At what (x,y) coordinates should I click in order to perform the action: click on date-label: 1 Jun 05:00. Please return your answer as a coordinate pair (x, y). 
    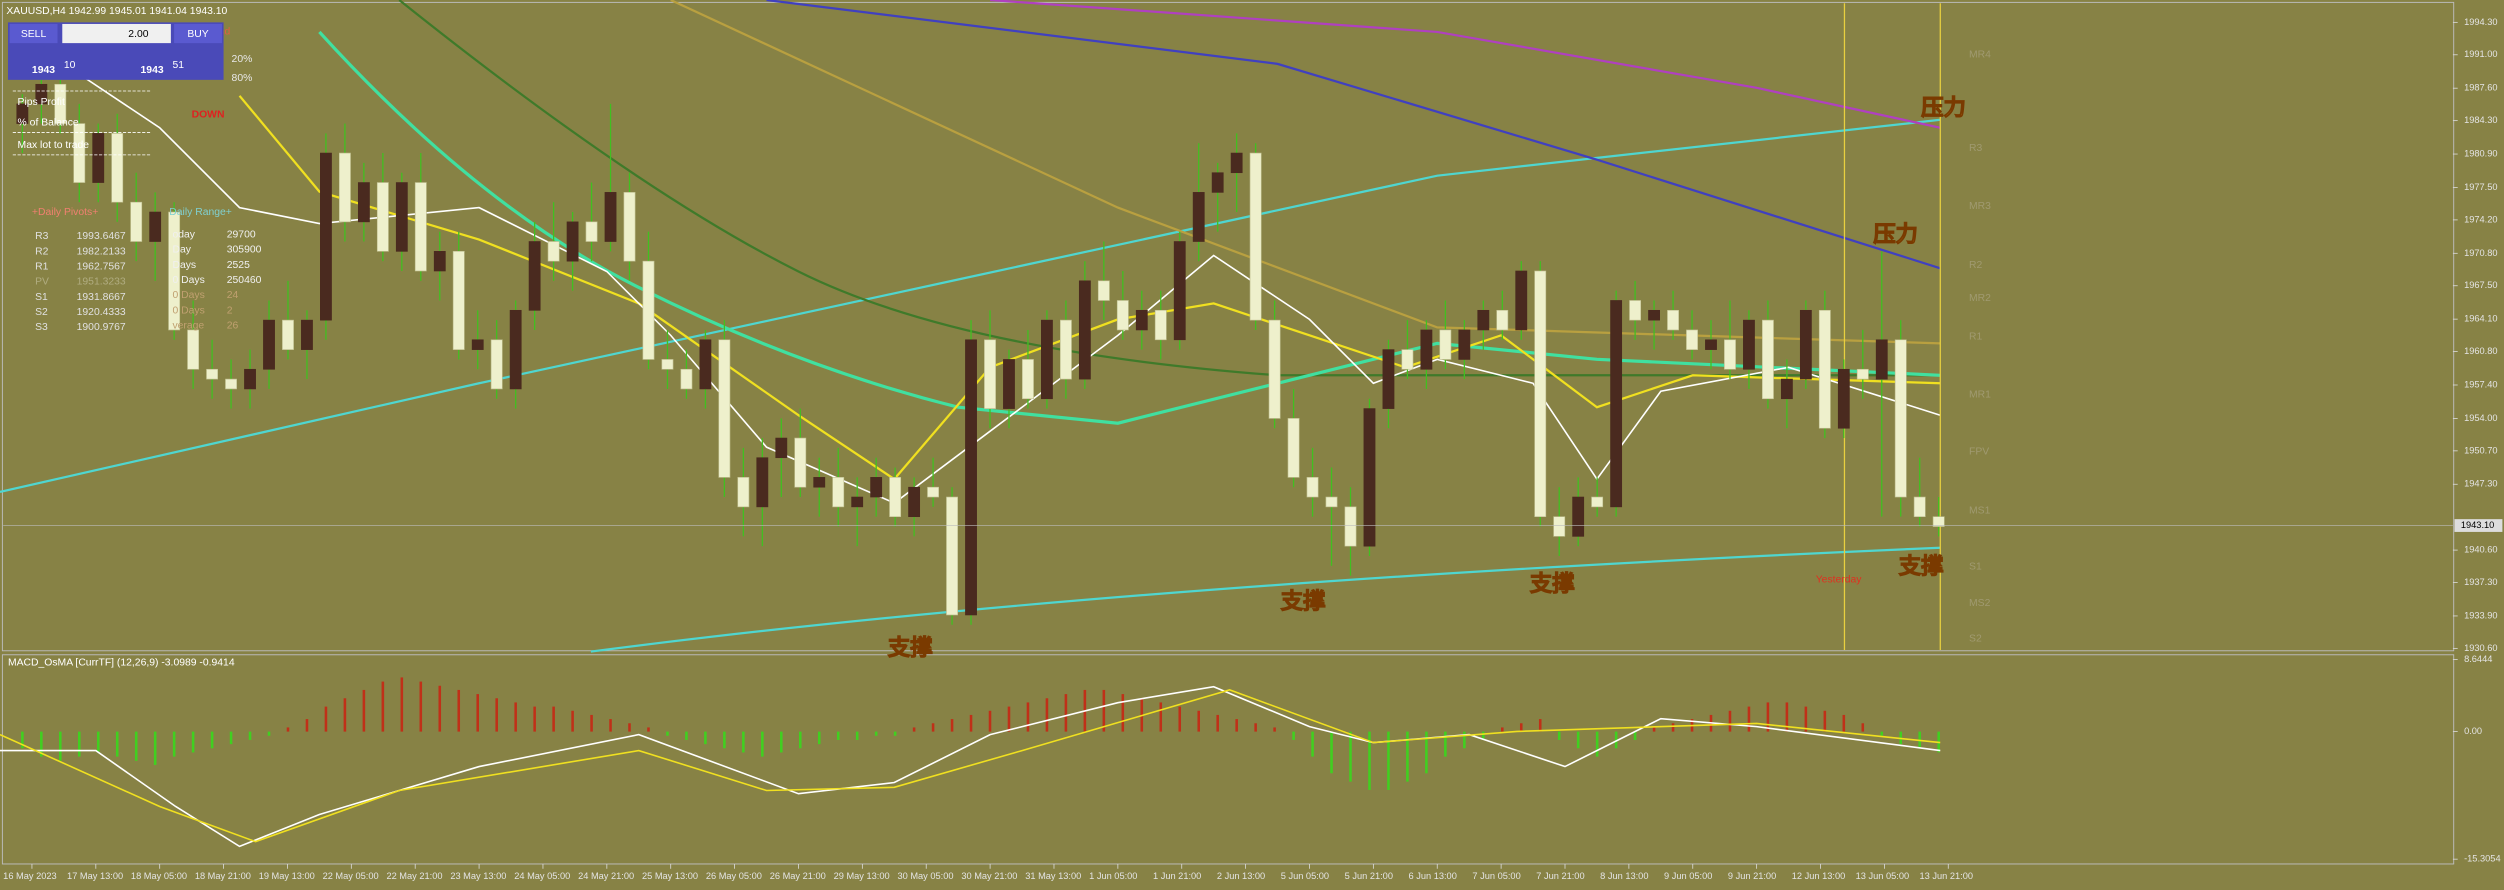
    Looking at the image, I should click on (1113, 876).